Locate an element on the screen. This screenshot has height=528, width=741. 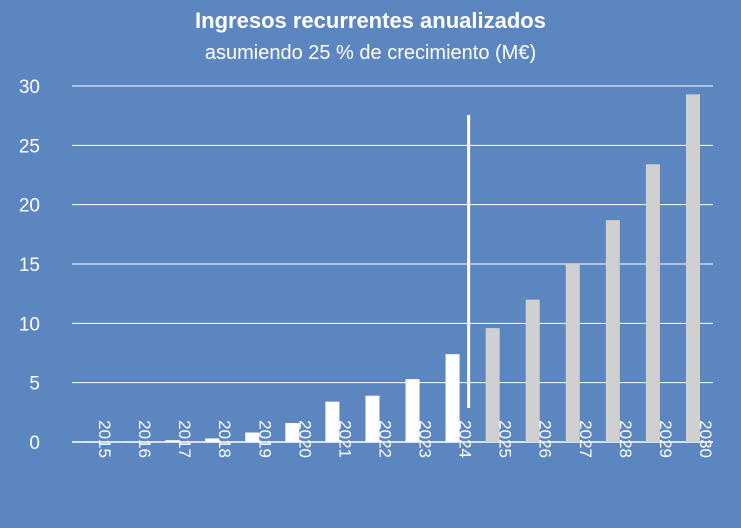
x-tick-label: 2018 is located at coordinates (224, 439).